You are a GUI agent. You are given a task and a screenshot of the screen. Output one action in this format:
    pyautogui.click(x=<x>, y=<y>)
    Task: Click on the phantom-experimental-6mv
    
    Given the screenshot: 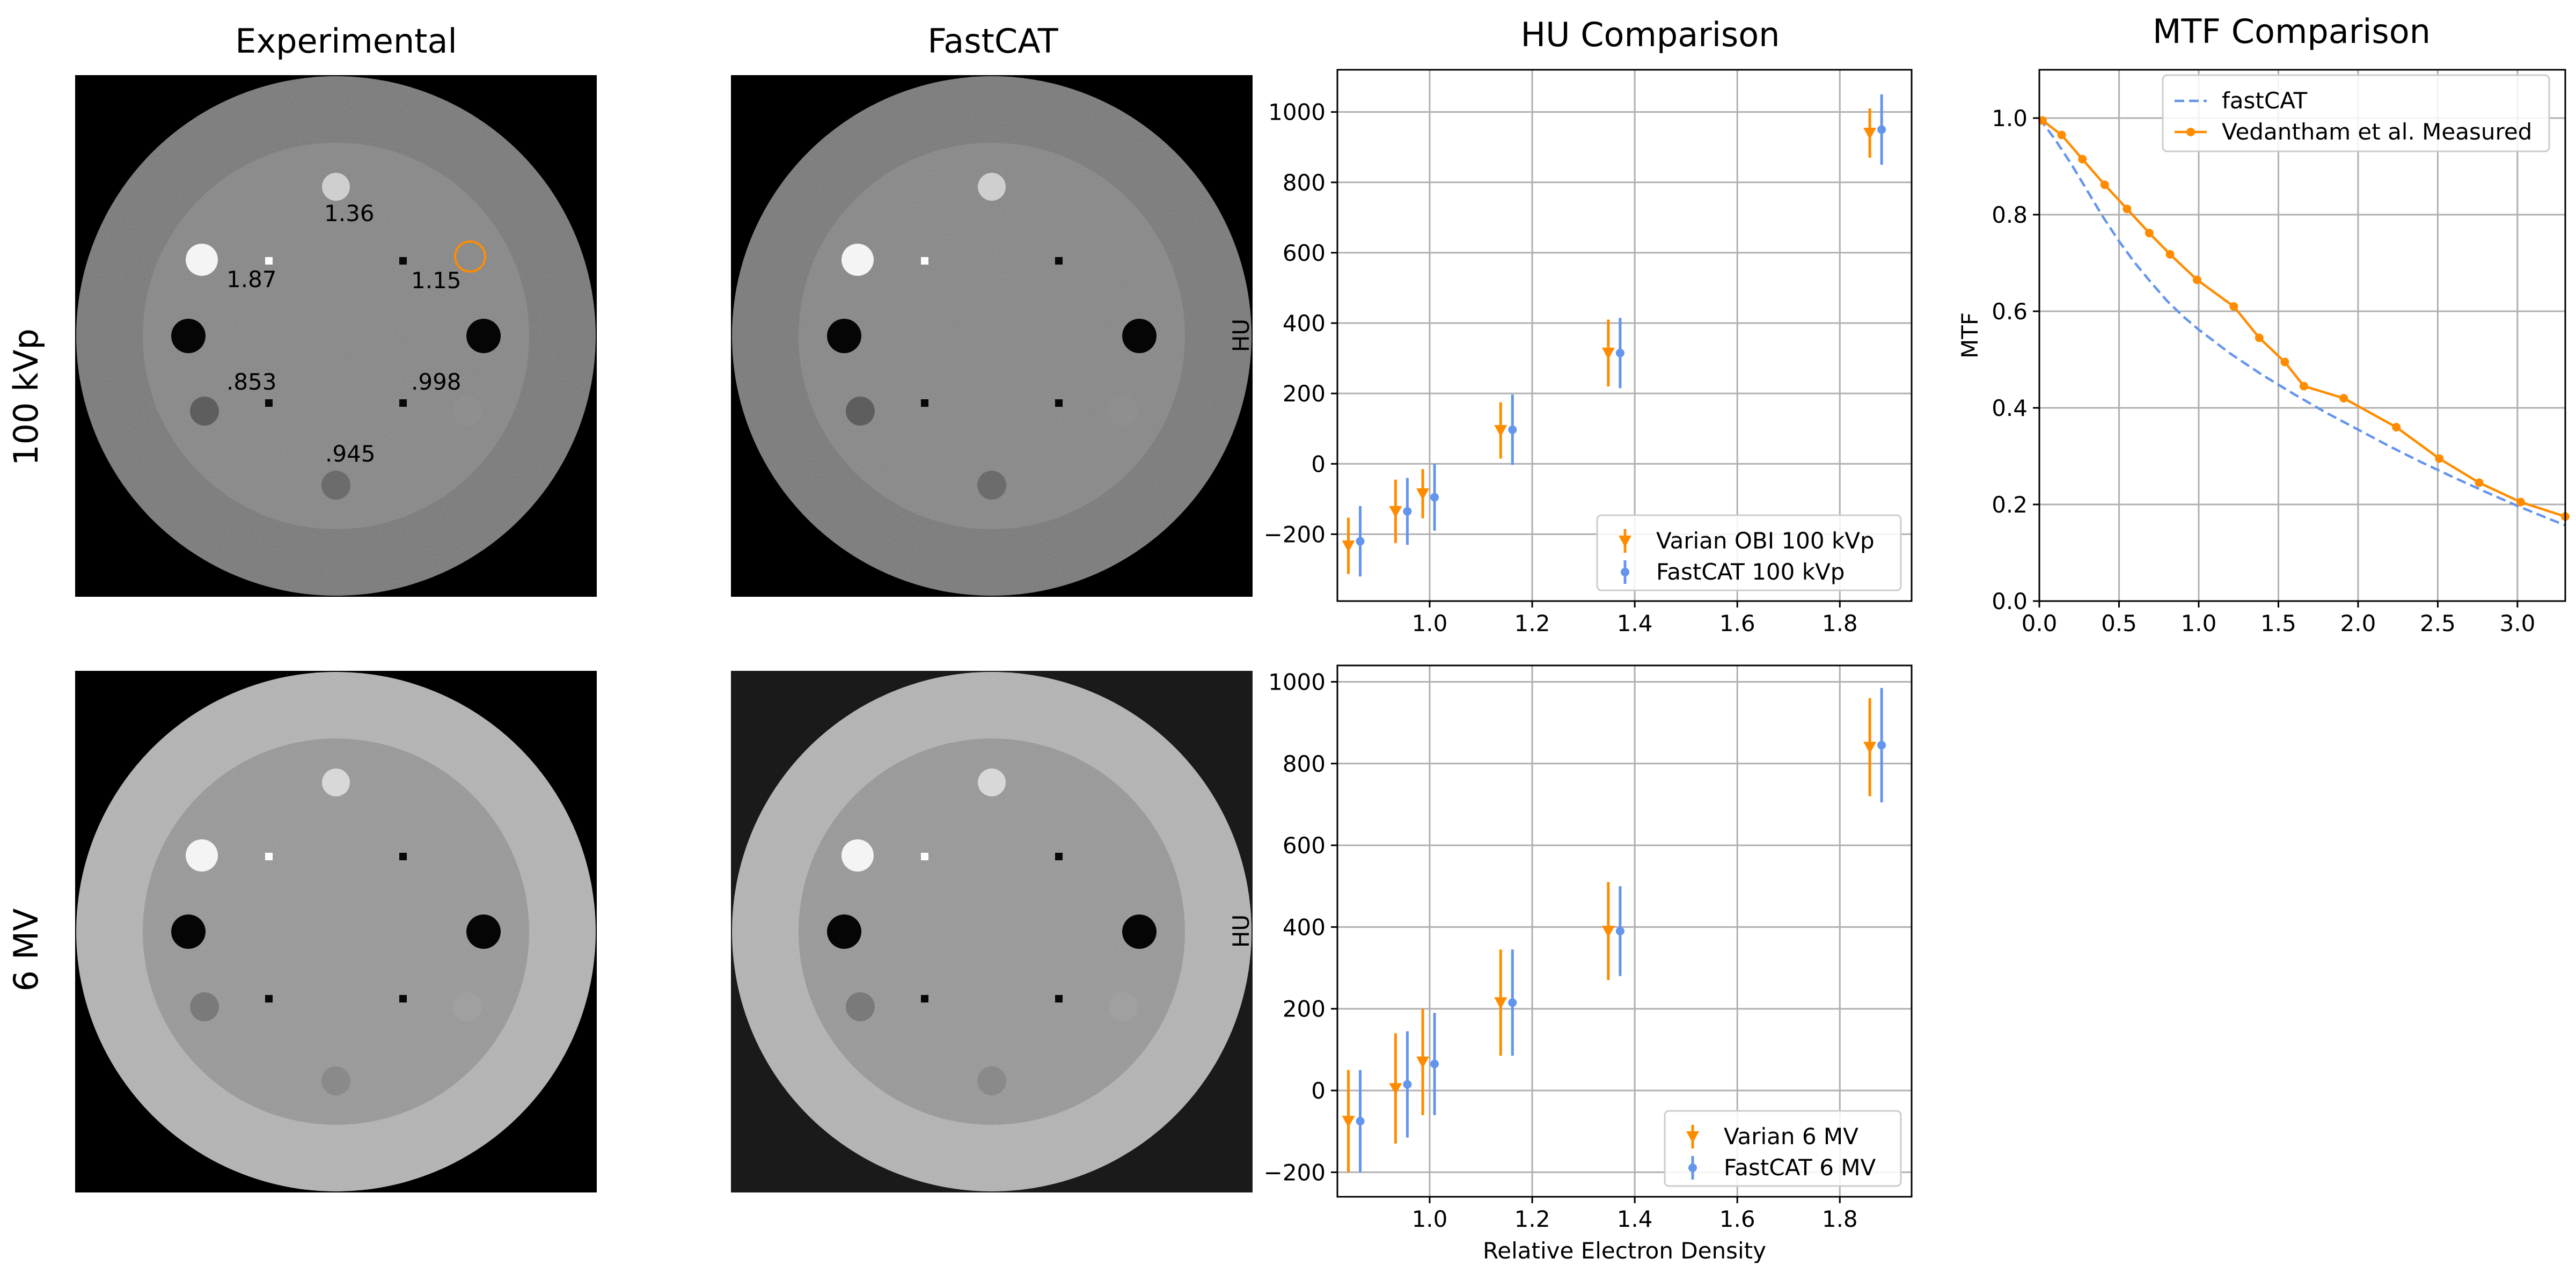 What is the action you would take?
    pyautogui.click(x=336, y=931)
    